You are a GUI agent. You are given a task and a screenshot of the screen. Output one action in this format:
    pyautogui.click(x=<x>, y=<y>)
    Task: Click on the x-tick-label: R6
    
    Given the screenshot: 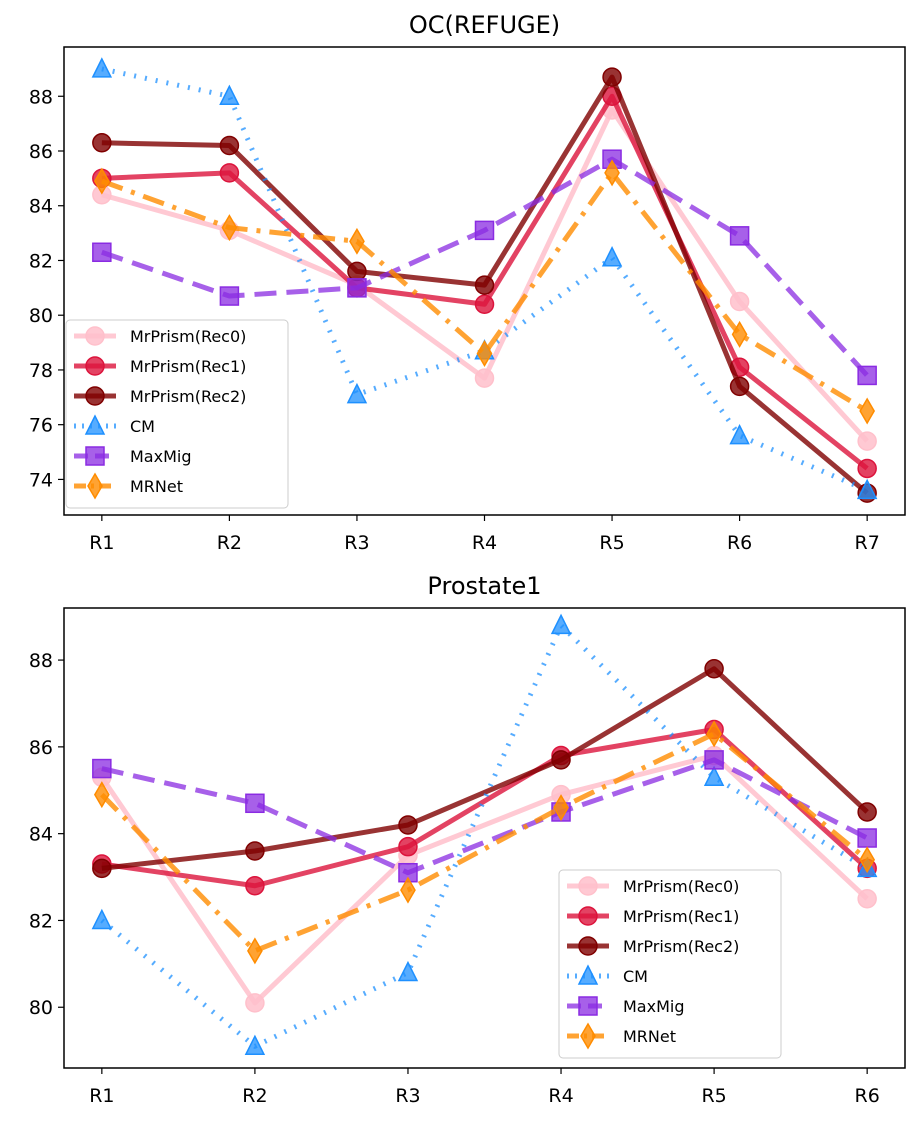 What is the action you would take?
    pyautogui.click(x=739, y=543)
    